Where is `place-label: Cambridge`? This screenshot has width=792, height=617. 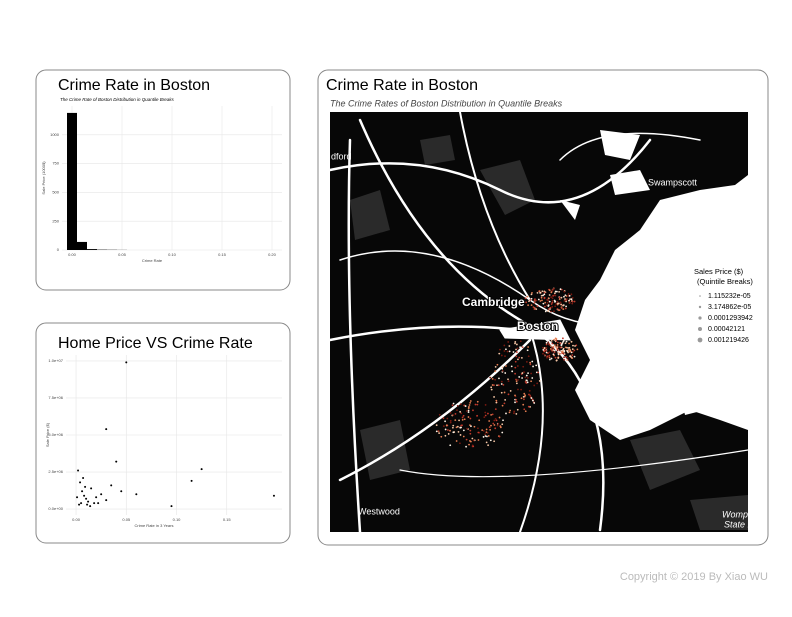
place-label: Cambridge is located at coordinates (493, 302).